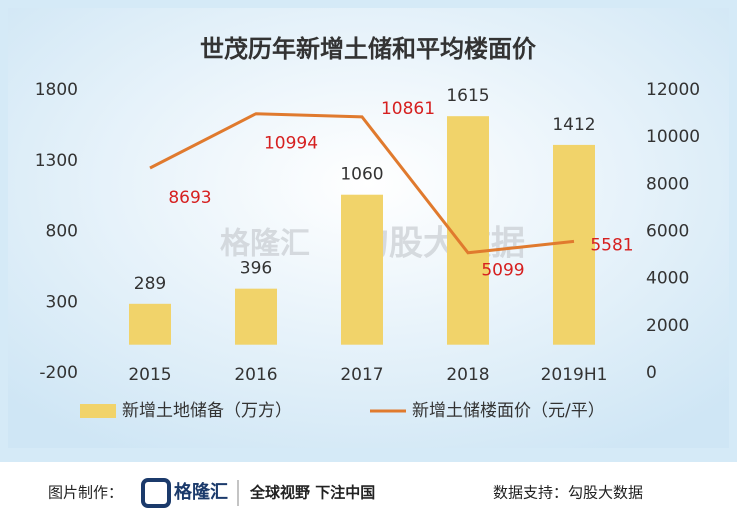  What do you see at coordinates (574, 375) in the screenshot?
I see `x-tick-label: 2019H1` at bounding box center [574, 375].